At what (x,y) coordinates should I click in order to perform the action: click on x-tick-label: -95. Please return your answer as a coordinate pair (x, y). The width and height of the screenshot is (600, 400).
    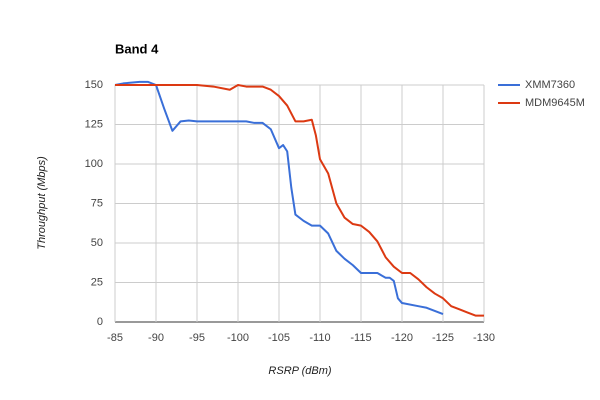
    Looking at the image, I should click on (197, 338).